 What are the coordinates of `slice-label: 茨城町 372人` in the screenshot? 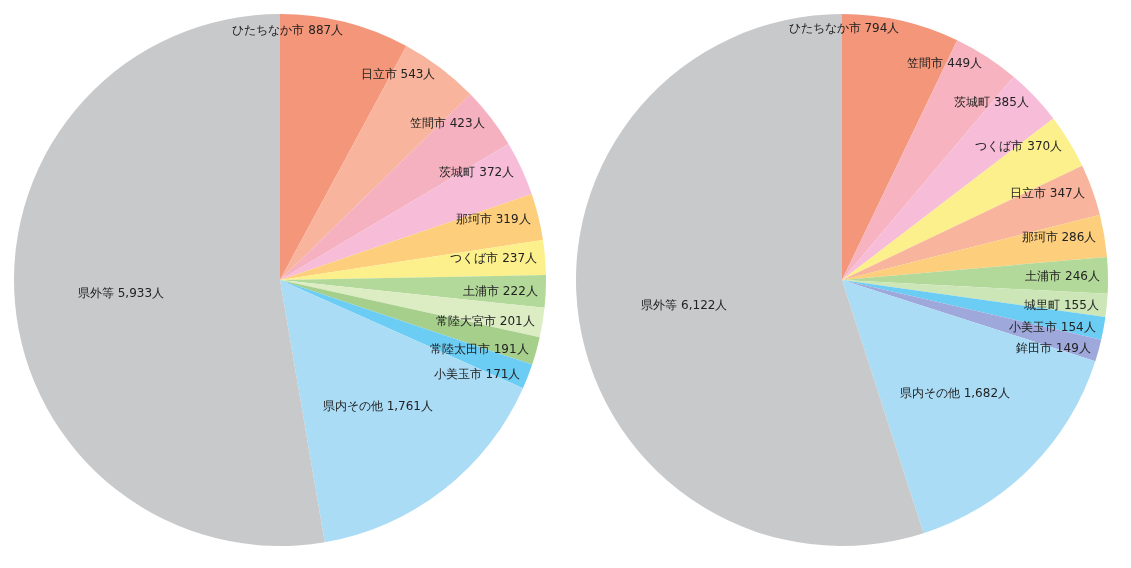 It's located at (477, 171).